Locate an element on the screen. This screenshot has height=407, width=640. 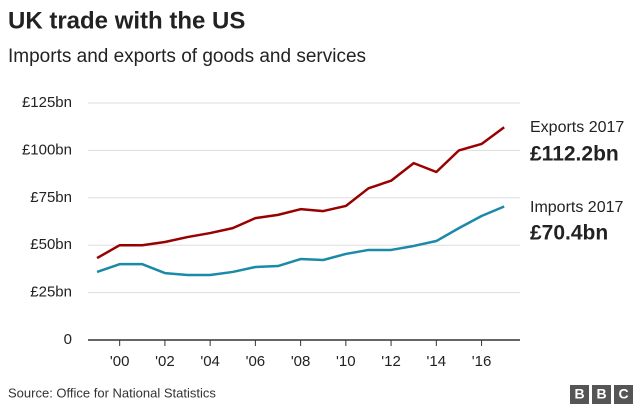
x-tick-label: '04 is located at coordinates (210, 361).